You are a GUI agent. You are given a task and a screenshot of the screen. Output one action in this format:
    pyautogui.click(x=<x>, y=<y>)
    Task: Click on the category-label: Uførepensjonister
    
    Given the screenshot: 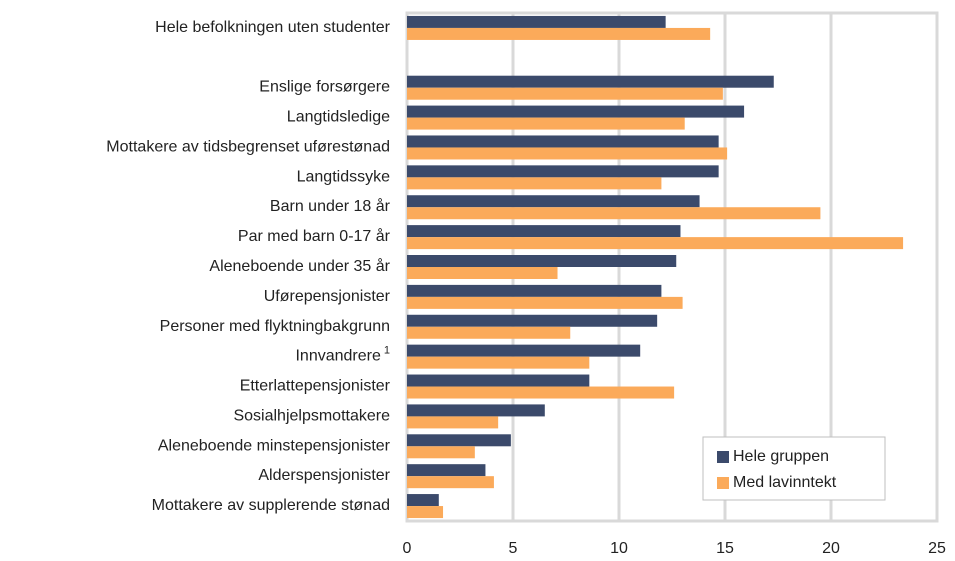 What is the action you would take?
    pyautogui.click(x=327, y=296)
    